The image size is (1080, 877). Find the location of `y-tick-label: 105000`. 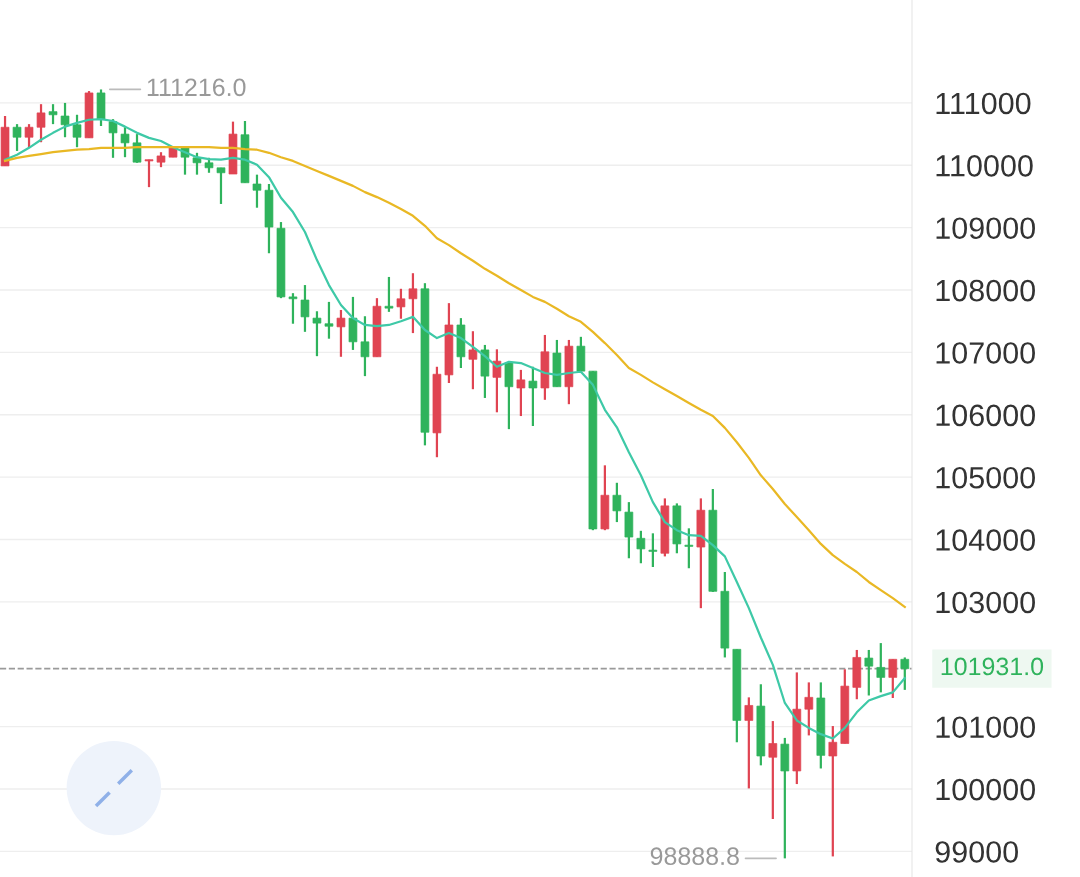

y-tick-label: 105000 is located at coordinates (985, 477).